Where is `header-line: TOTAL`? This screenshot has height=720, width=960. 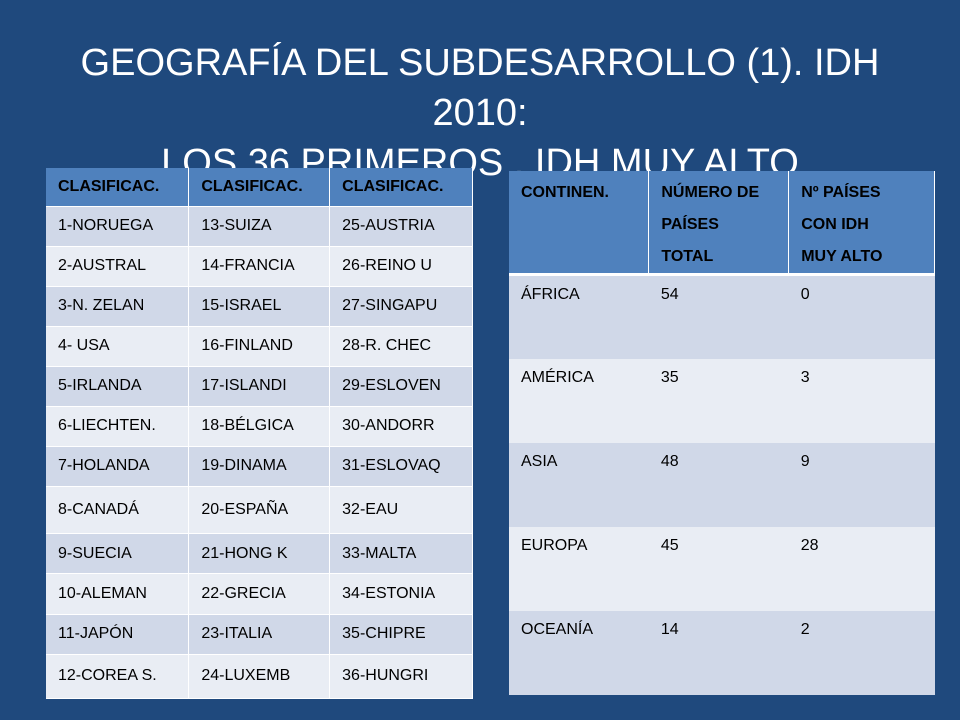
header-line: TOTAL is located at coordinates (687, 256).